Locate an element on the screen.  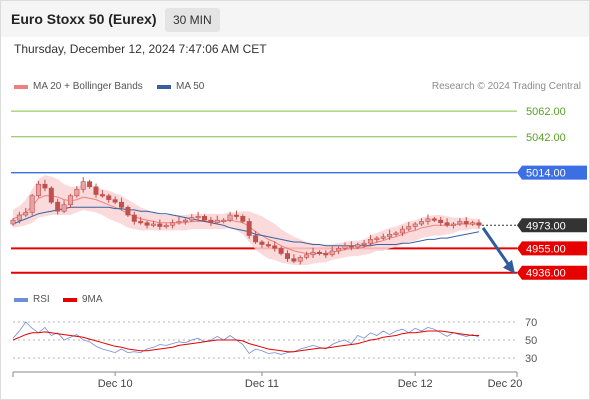
legend-rsi-ma-label: 9MA is located at coordinates (92, 299).